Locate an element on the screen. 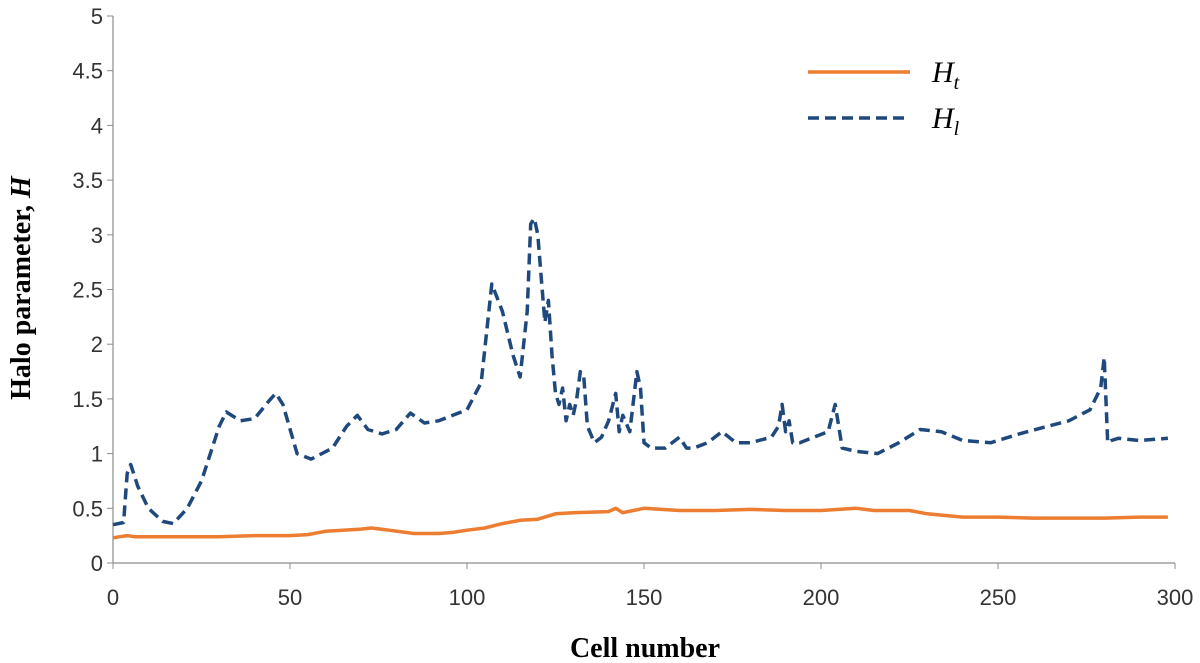 The width and height of the screenshot is (1200, 663). x-tick-label: 150 is located at coordinates (644, 597).